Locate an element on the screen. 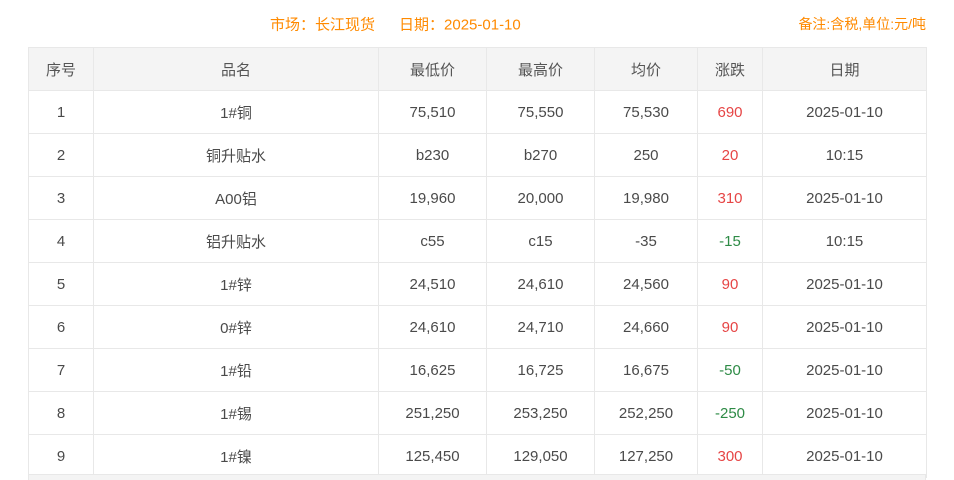 The width and height of the screenshot is (954, 480). cell-product: 1#锌 is located at coordinates (236, 284).